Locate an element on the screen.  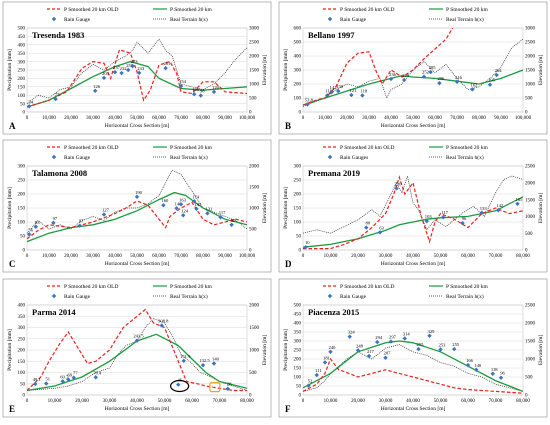
y-tick-label: 400 is located at coordinates (22, 46).